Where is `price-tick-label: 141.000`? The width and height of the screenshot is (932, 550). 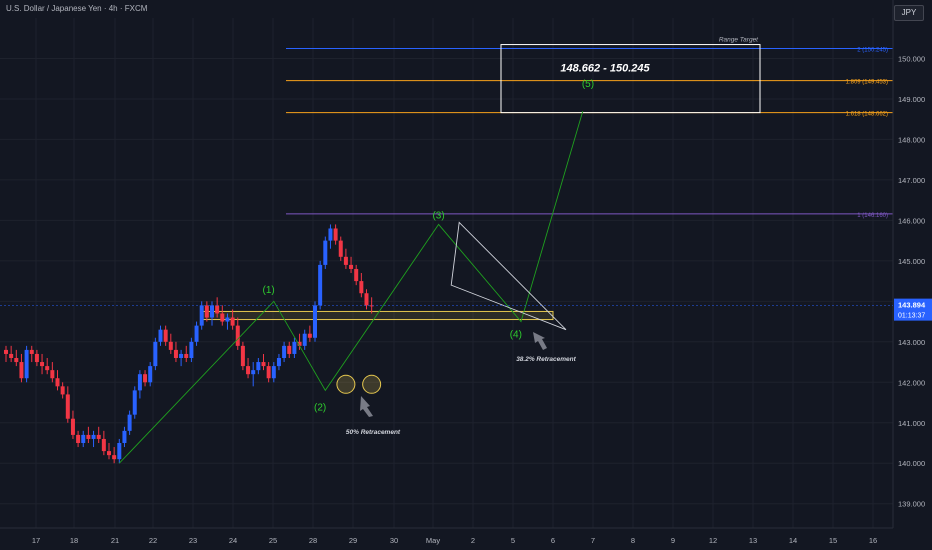
price-tick-label: 141.000 is located at coordinates (911, 423).